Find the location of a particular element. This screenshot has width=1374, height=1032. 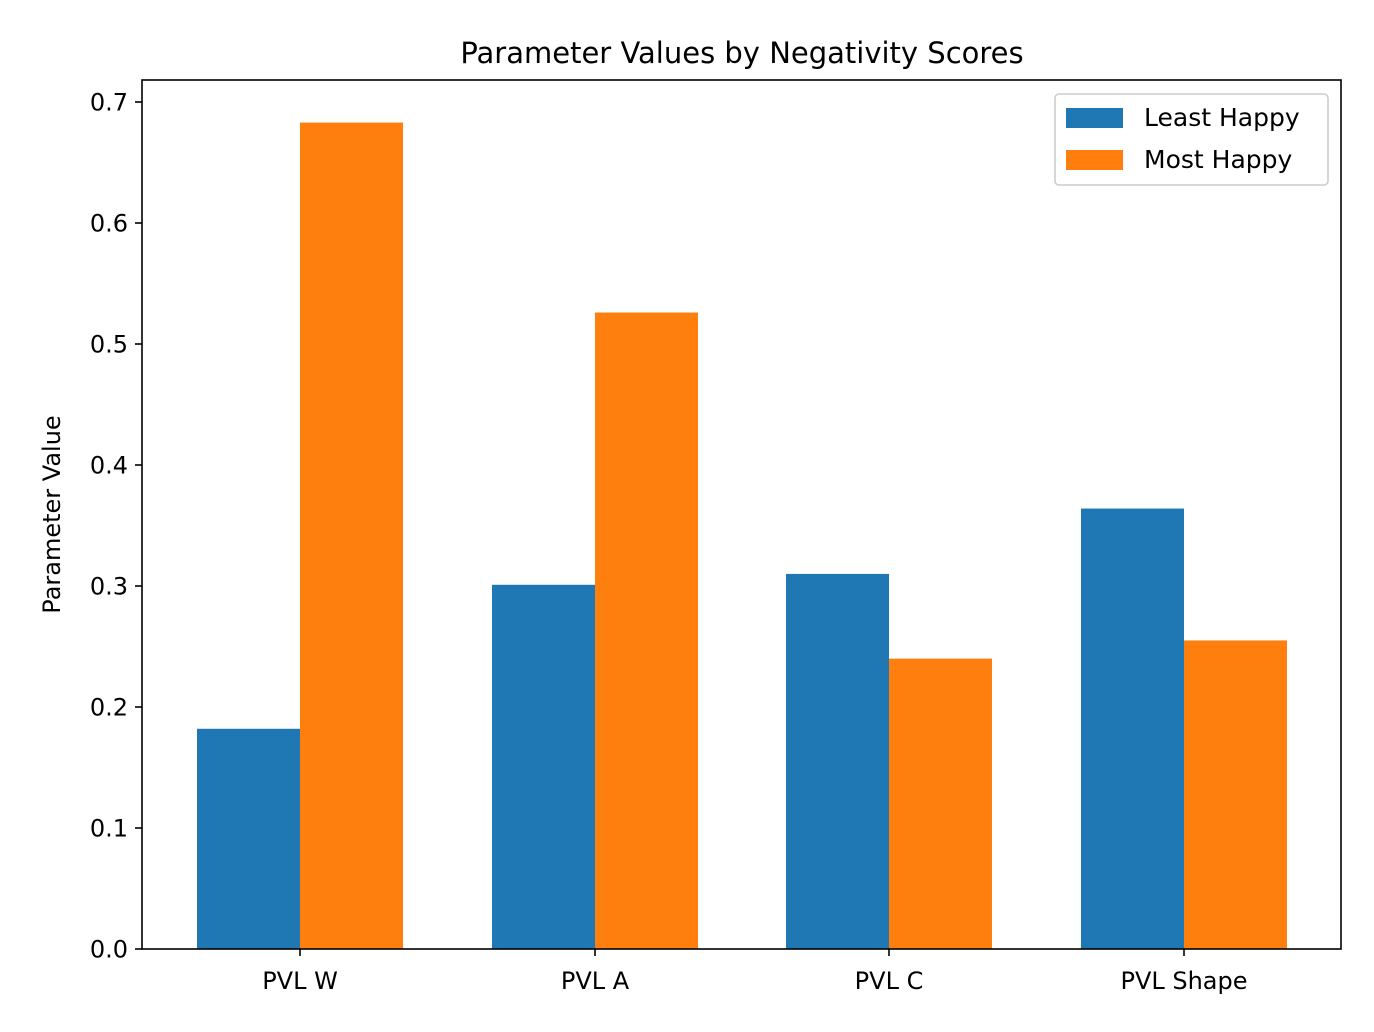

bar-least-happy-pvl-a is located at coordinates (543, 766).